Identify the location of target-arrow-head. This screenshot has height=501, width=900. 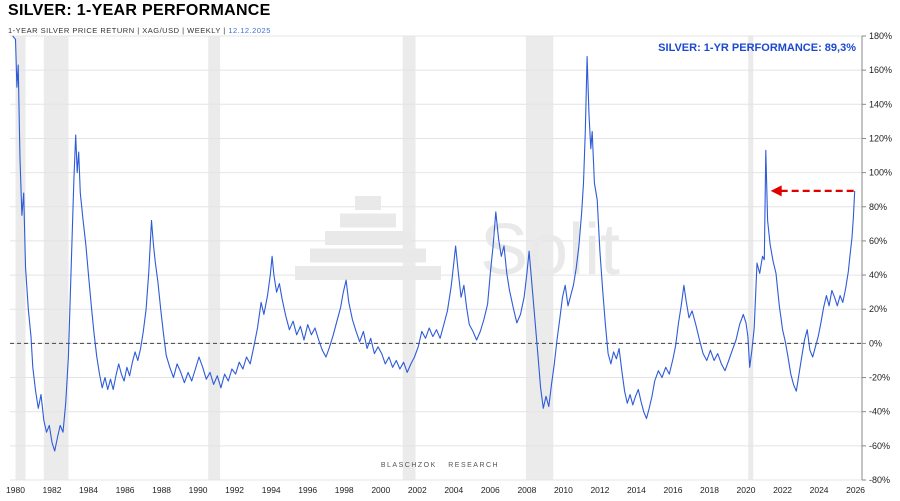
(776, 191).